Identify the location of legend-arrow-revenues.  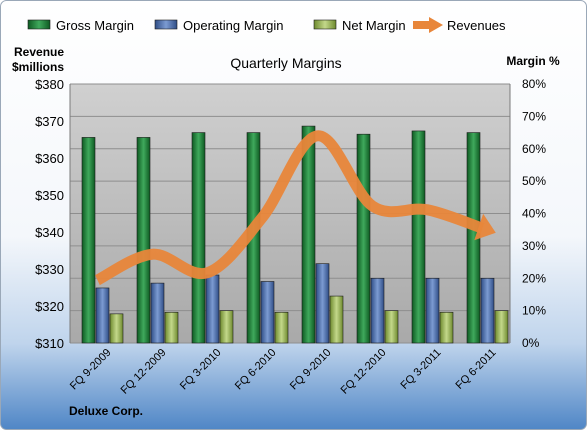
(436, 25).